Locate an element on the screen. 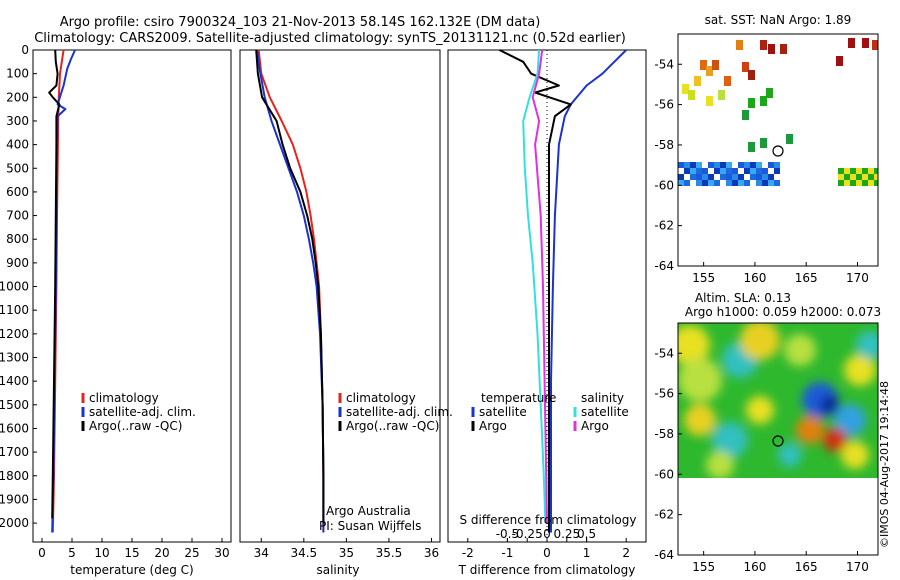 The height and width of the screenshot is (580, 900). sla-argo-marker is located at coordinates (778, 441).